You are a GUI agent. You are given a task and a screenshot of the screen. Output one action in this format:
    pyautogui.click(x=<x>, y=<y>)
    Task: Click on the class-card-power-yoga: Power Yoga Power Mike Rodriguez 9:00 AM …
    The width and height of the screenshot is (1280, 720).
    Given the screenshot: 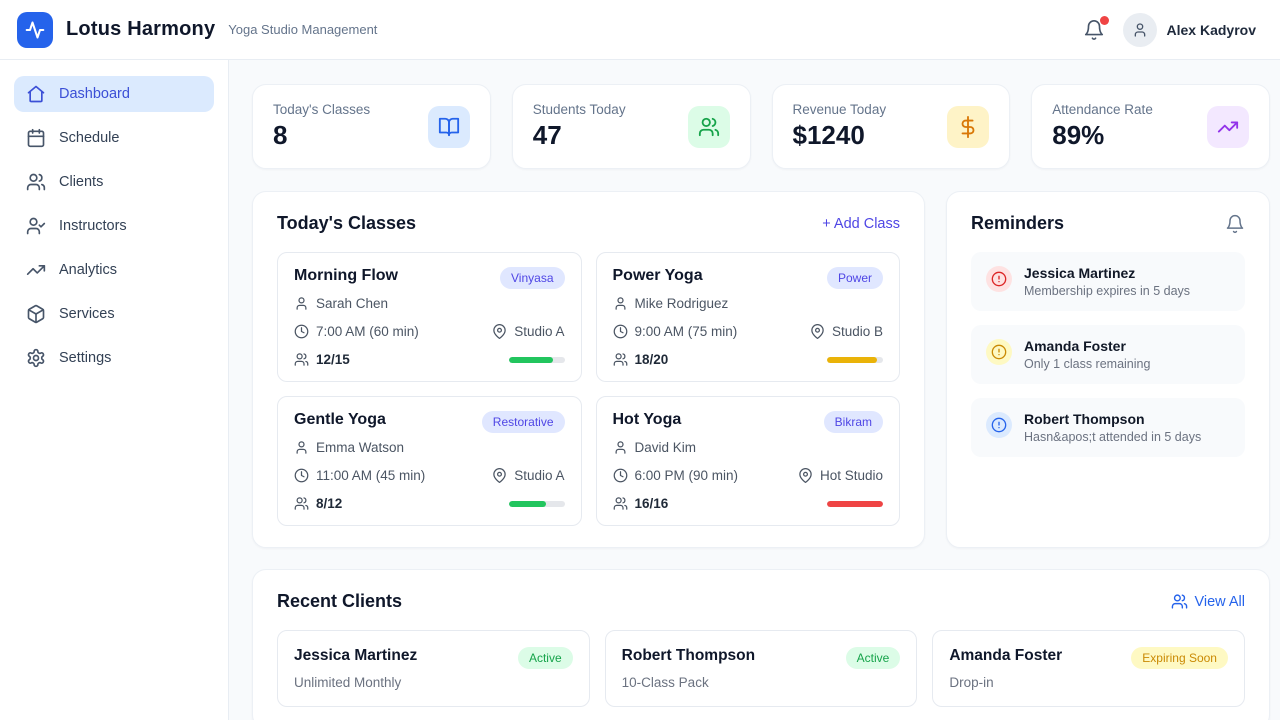 What is the action you would take?
    pyautogui.click(x=747, y=317)
    